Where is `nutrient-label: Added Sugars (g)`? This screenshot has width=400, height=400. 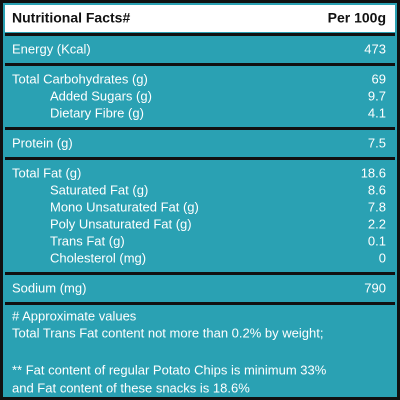
nutrient-label: Added Sugars (g) is located at coordinates (101, 95).